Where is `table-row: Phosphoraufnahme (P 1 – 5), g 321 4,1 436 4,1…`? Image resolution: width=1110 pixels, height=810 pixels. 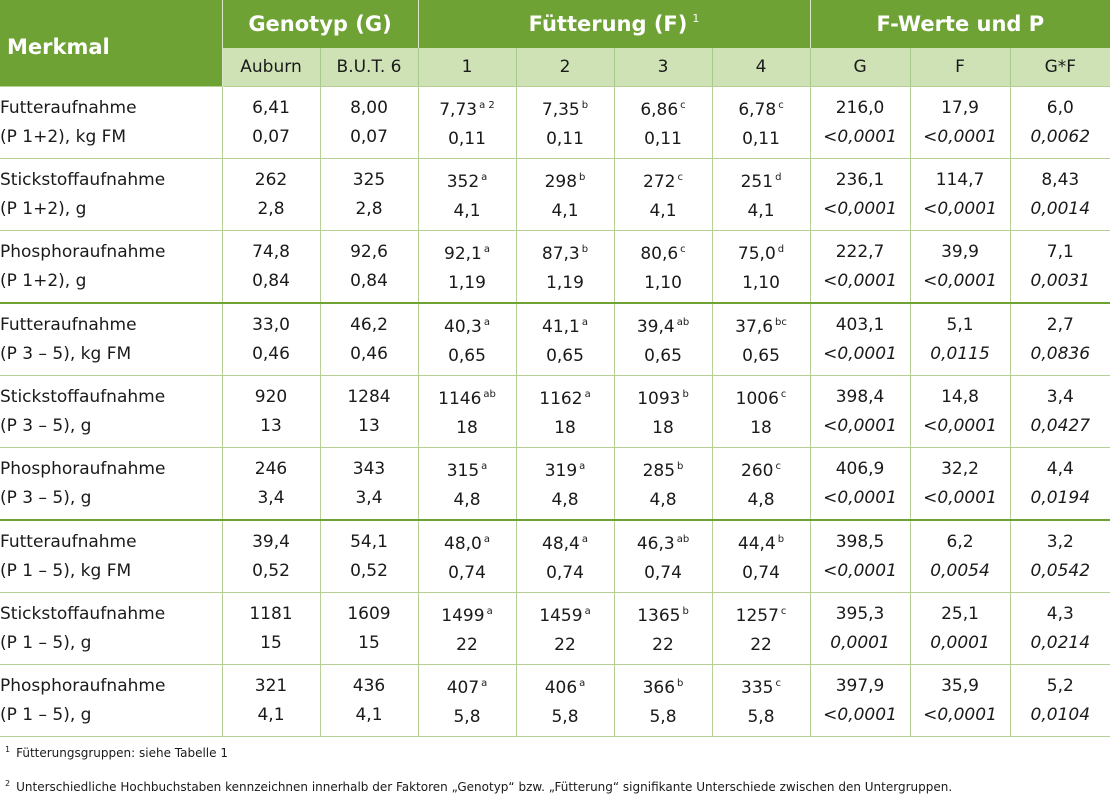
table-row: Phosphoraufnahme (P 1 – 5), g 321 4,1 436 4,1… is located at coordinates (555, 700).